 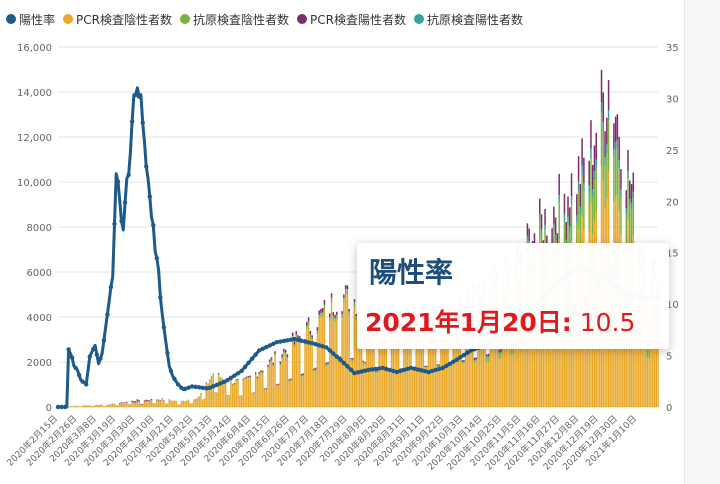 What do you see at coordinates (672, 202) in the screenshot?
I see `y-right-tick: 20` at bounding box center [672, 202].